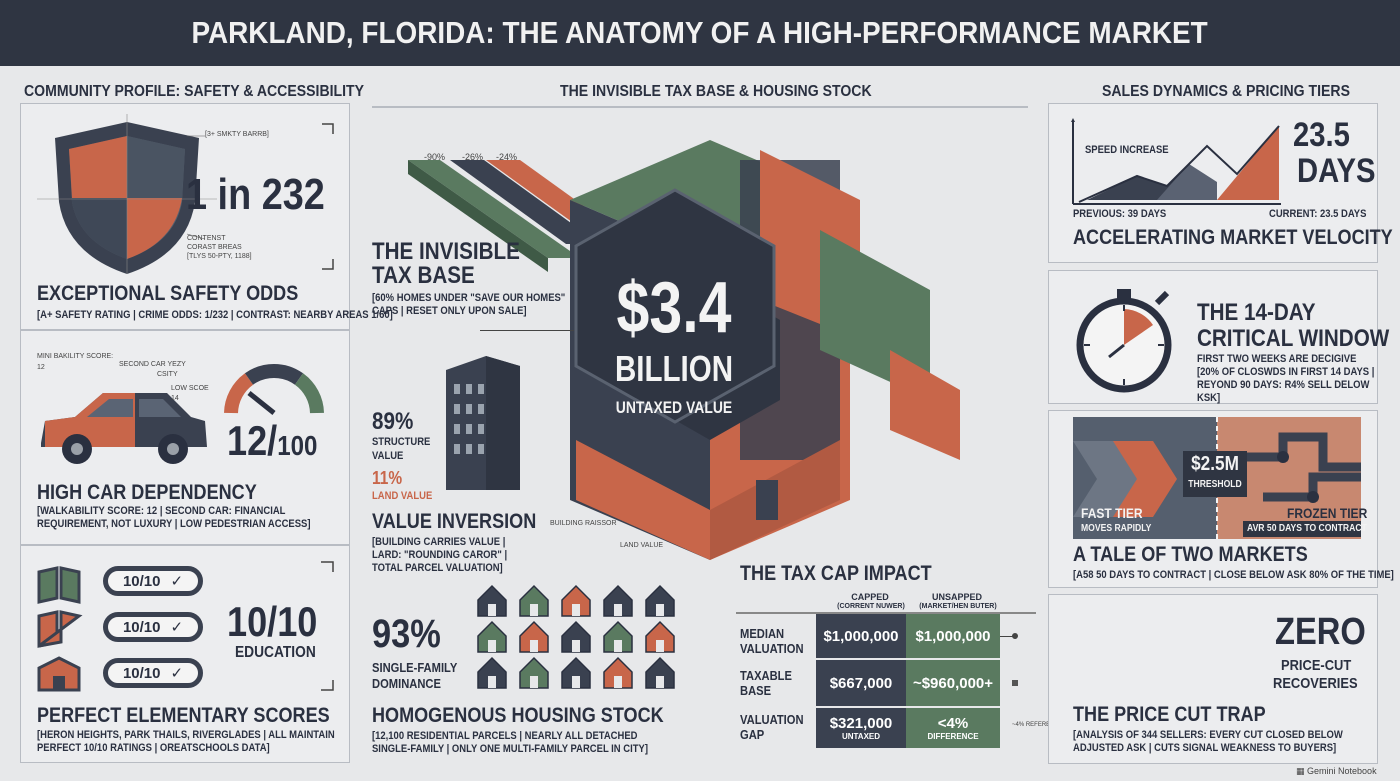  Describe the element at coordinates (953, 736) in the screenshot. I see `tax-row3-uncapped-sub: DIFFERENCE` at that location.